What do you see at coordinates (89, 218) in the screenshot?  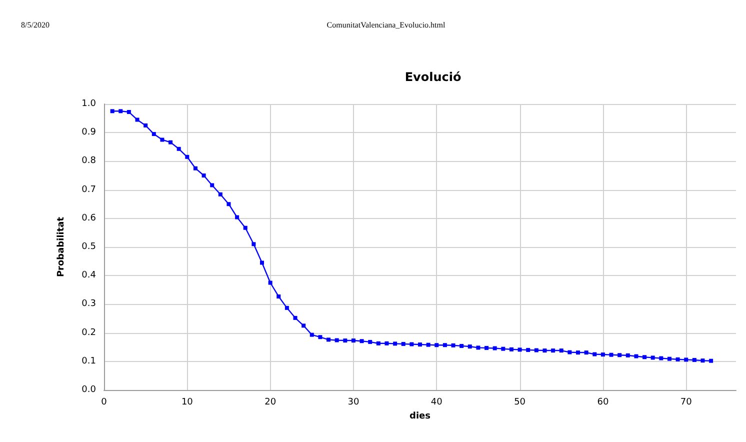 I see `y-tick-label: 0.6` at bounding box center [89, 218].